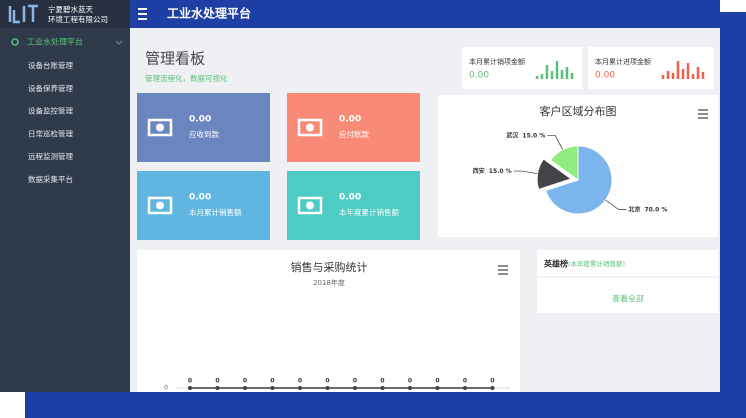  What do you see at coordinates (50, 133) in the screenshot?
I see `menu-item: 日常巡检管理` at bounding box center [50, 133].